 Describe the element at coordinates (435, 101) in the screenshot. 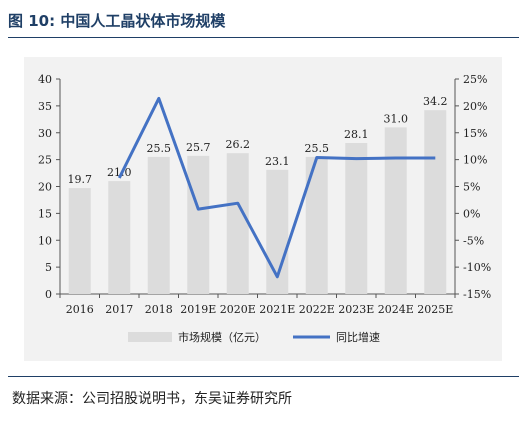

I see `bar-data-label: 34.2` at that location.